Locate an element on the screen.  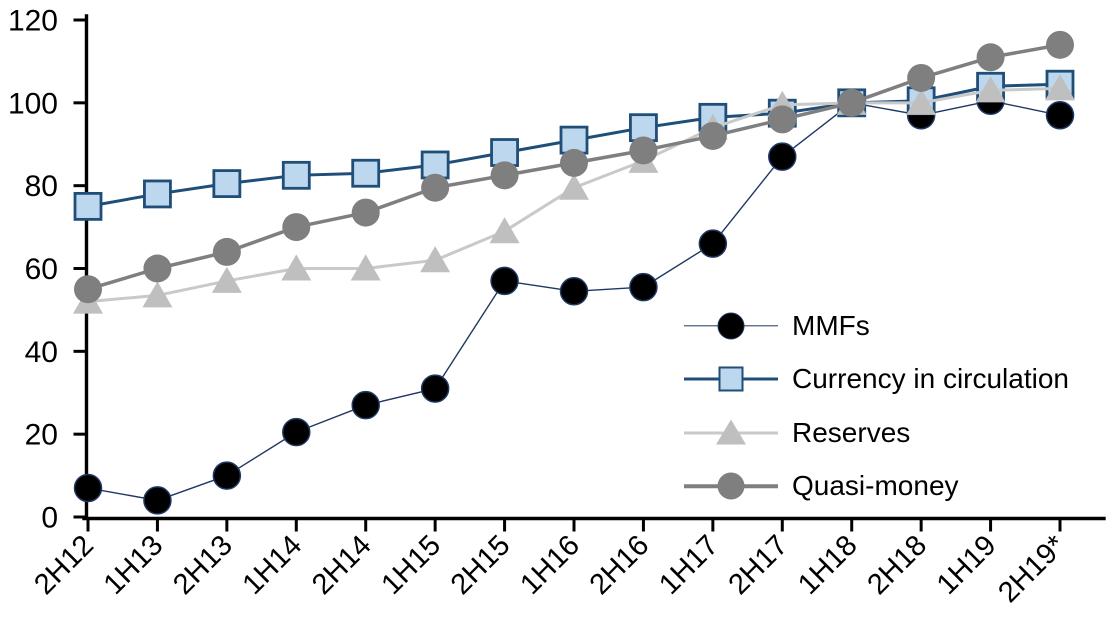
mmfs-line-marker-icon is located at coordinates (731, 326).